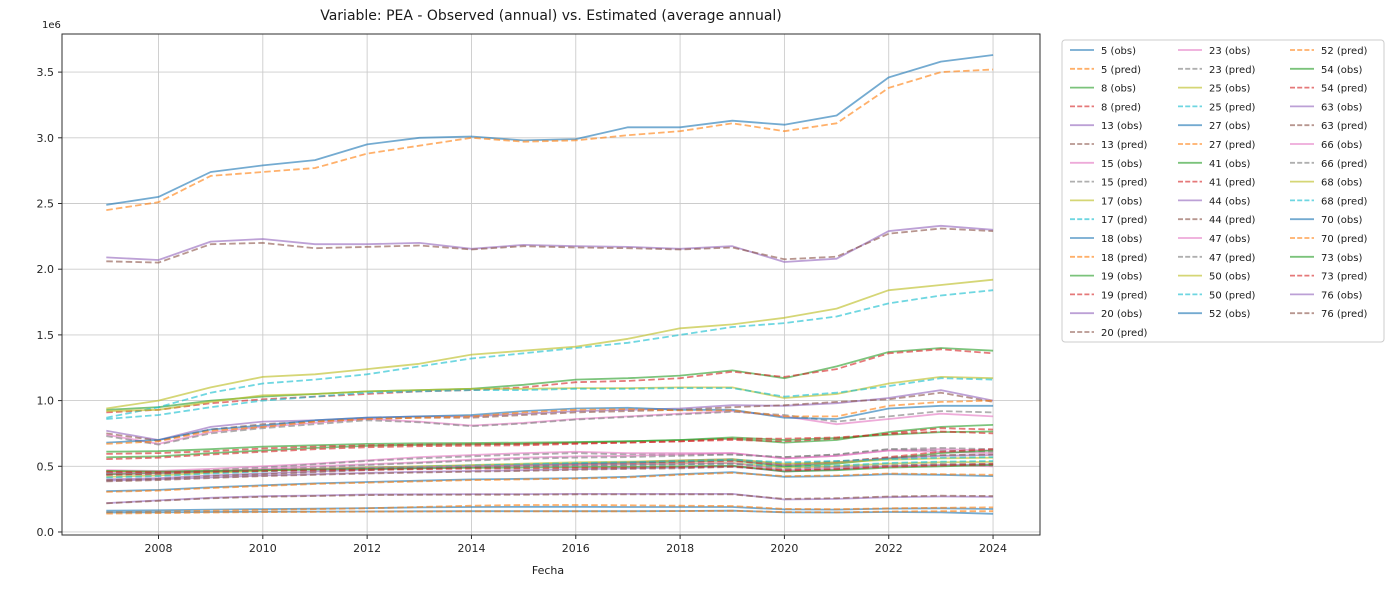 This screenshot has height=590, width=1387. What do you see at coordinates (46, 532) in the screenshot?
I see `y-tick-label: 0.0` at bounding box center [46, 532].